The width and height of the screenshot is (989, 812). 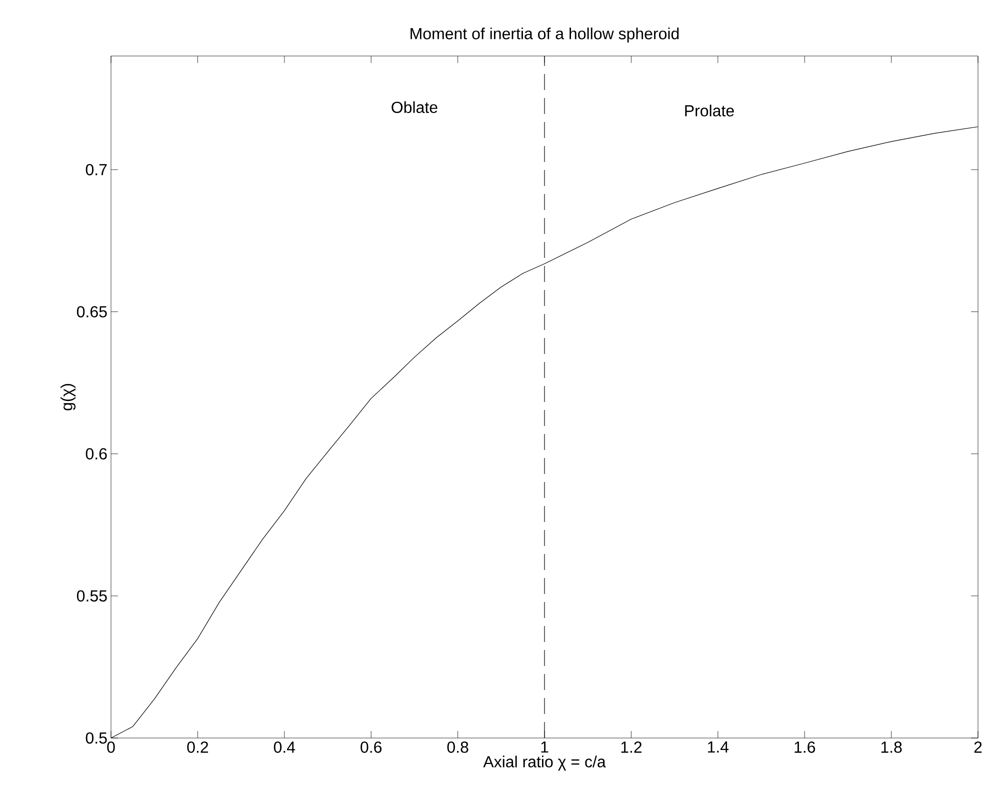 I want to click on annotation: Prolate, so click(x=709, y=110).